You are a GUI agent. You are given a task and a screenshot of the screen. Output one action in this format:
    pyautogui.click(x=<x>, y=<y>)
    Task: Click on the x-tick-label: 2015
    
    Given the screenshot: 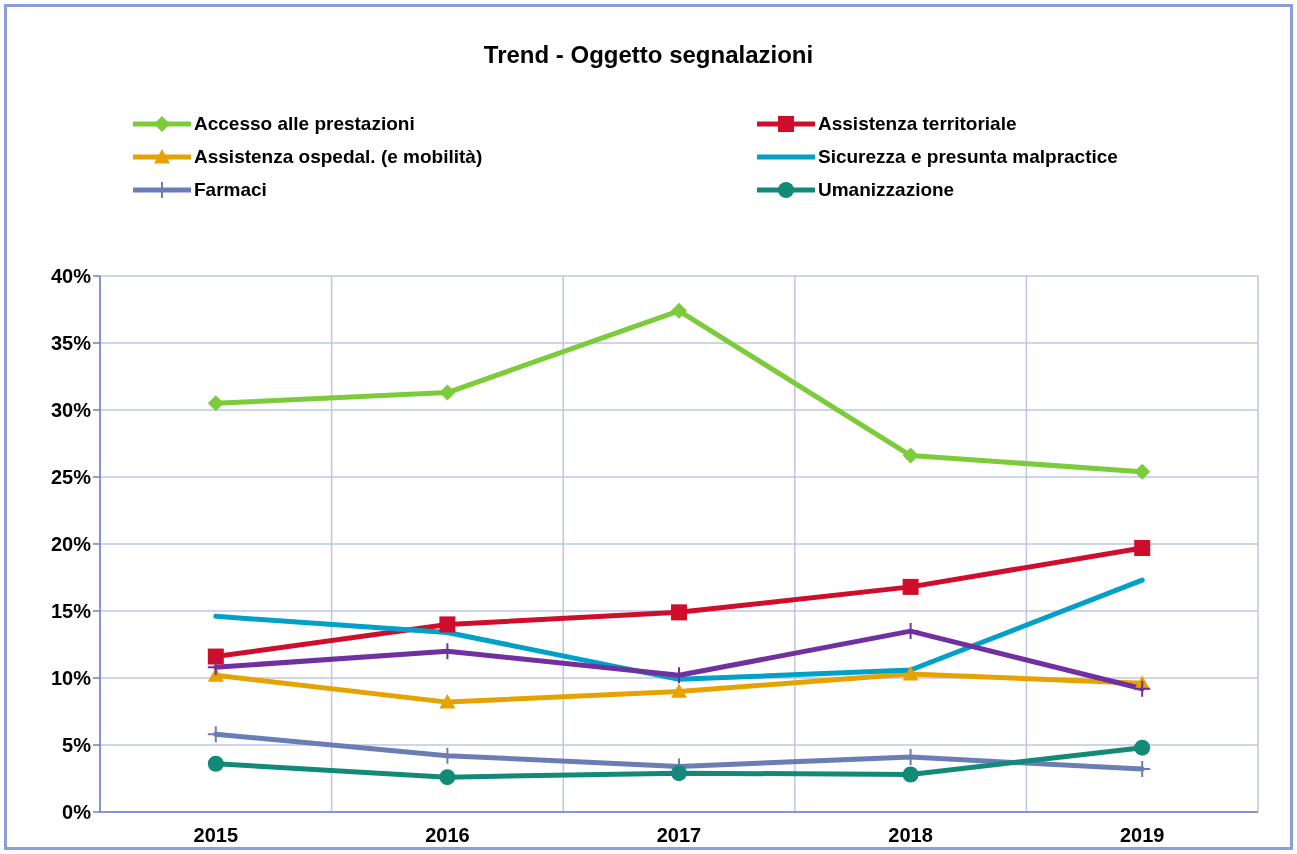 What is the action you would take?
    pyautogui.click(x=216, y=835)
    